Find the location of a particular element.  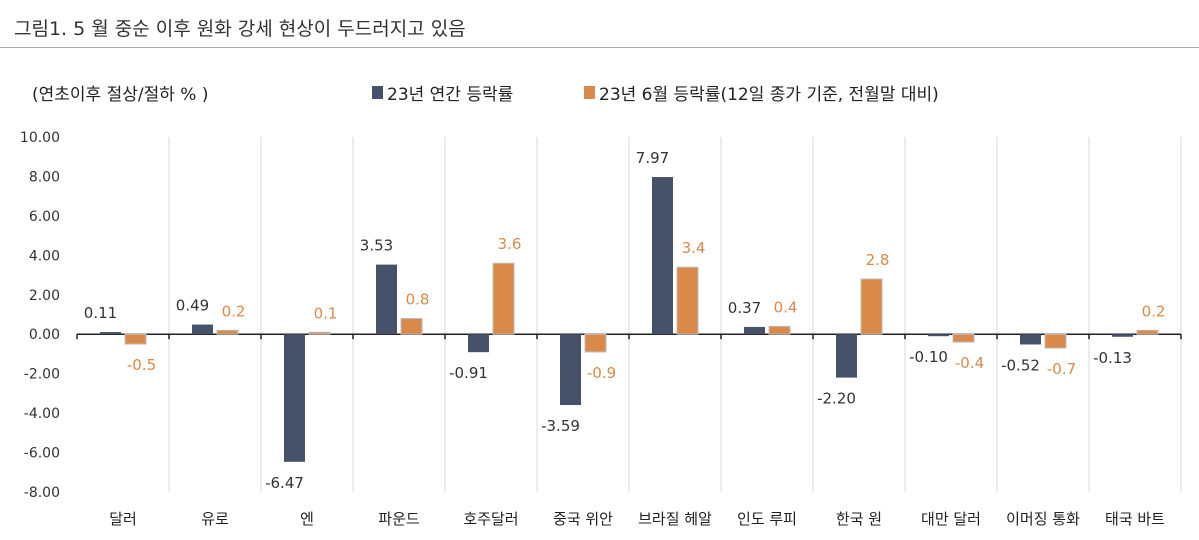

data-label: 7.97 is located at coordinates (652, 158).